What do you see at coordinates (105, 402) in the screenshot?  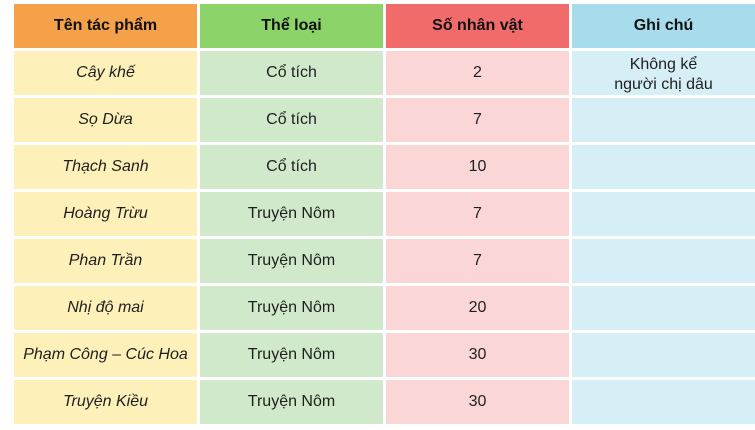 I see `cell-title: Truyện Kiều` at bounding box center [105, 402].